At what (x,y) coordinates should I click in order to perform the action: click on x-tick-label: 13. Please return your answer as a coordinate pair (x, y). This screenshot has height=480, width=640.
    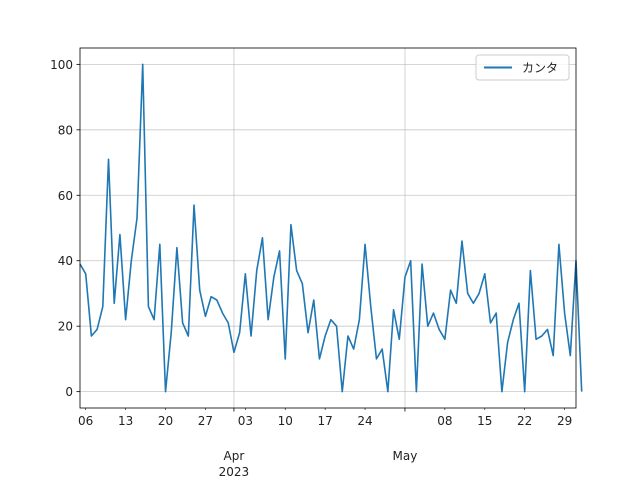
    Looking at the image, I should click on (125, 421).